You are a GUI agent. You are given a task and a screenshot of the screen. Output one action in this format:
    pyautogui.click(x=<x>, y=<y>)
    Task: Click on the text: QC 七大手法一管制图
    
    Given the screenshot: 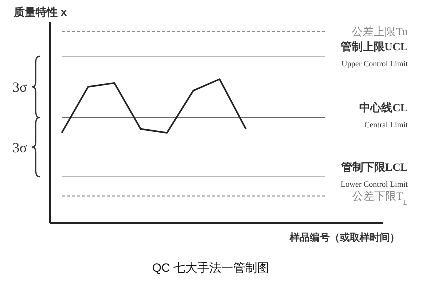 What is the action you would take?
    pyautogui.click(x=211, y=268)
    